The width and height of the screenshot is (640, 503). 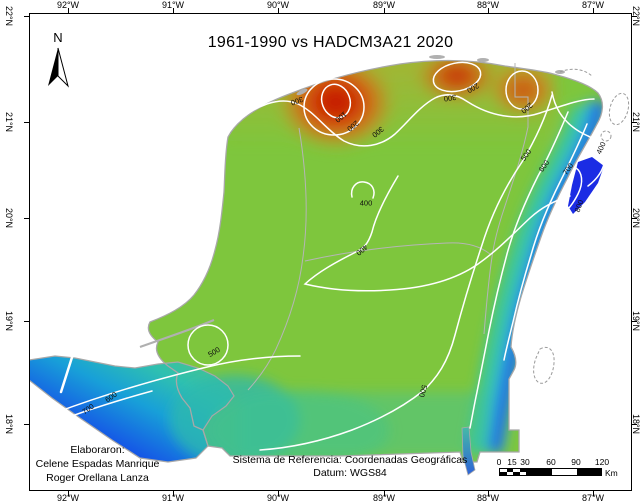 What do you see at coordinates (457, 77) in the screenshot?
I see `contour-200-loop-n` at bounding box center [457, 77].